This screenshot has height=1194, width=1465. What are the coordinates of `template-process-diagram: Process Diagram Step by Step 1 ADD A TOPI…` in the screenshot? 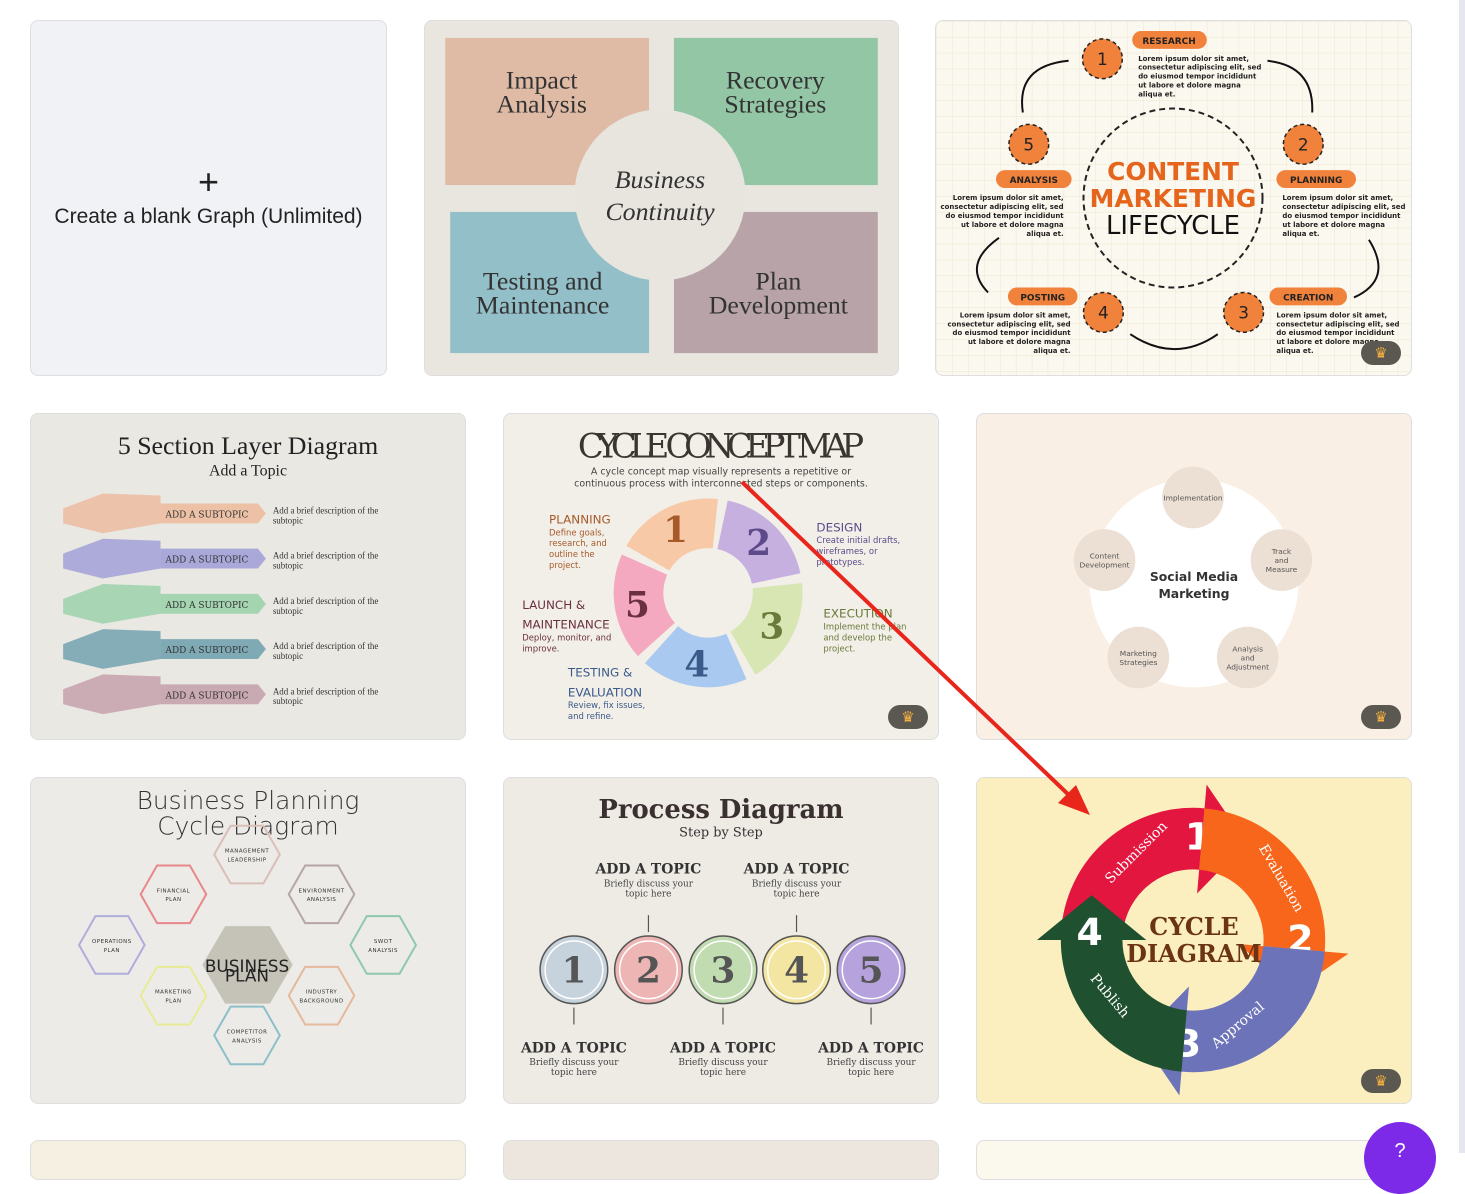 It's located at (721, 940).